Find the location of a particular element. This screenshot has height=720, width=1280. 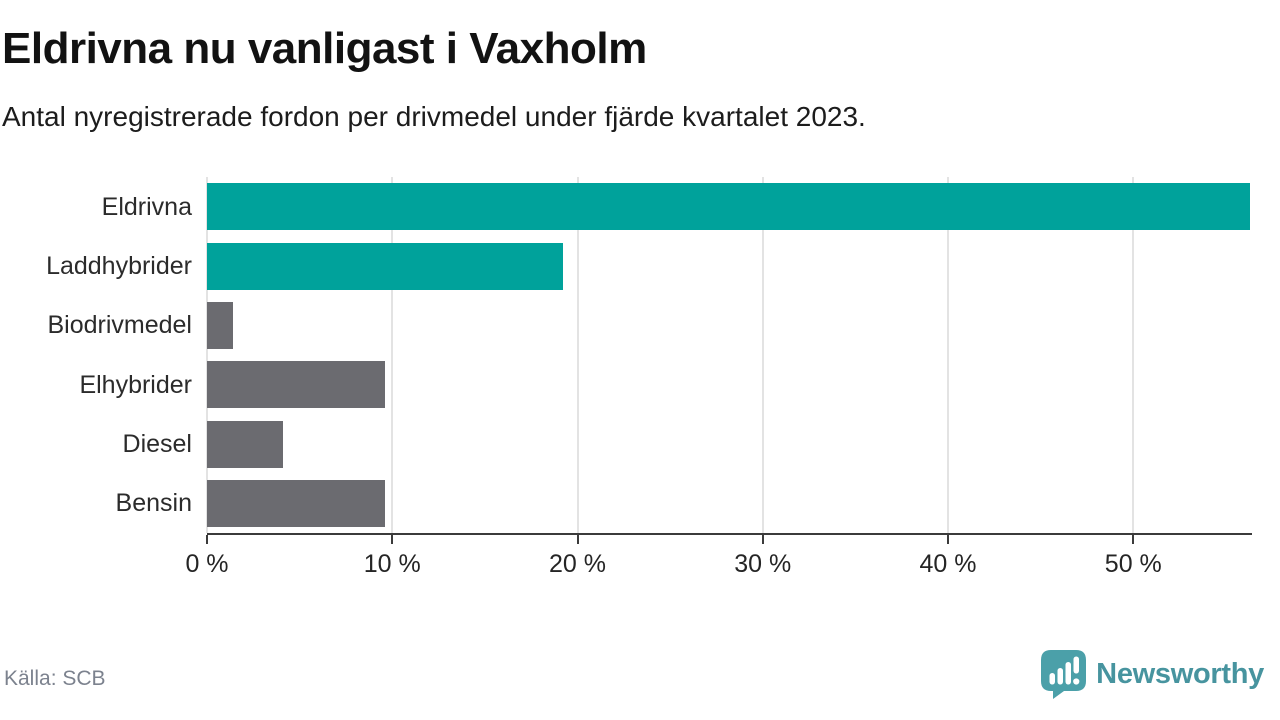

bar-eldrivna is located at coordinates (728, 207).